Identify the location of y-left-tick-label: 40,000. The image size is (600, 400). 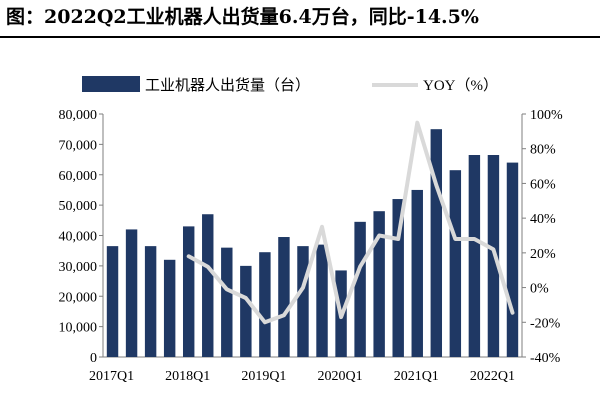
(78, 237).